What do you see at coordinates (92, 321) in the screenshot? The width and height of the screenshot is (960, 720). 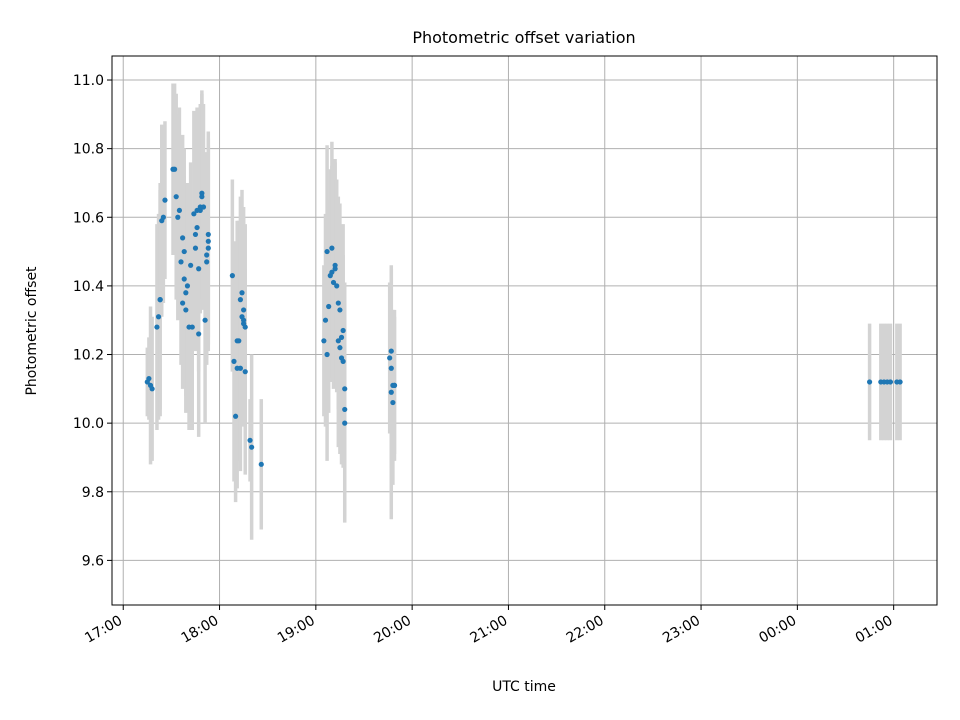 I see `y-axis-ticks: 9.6 9.8 10.0 10.2 10.4 10.6 10.8 11.0` at bounding box center [92, 321].